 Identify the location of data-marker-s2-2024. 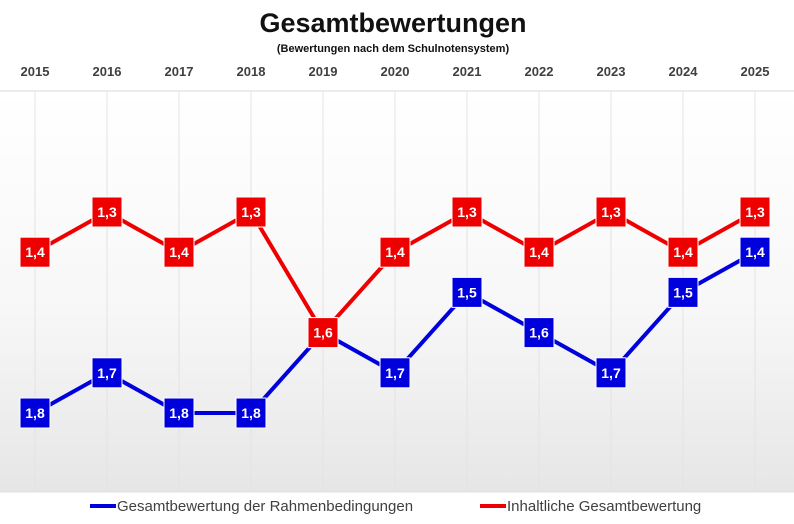
(683, 252).